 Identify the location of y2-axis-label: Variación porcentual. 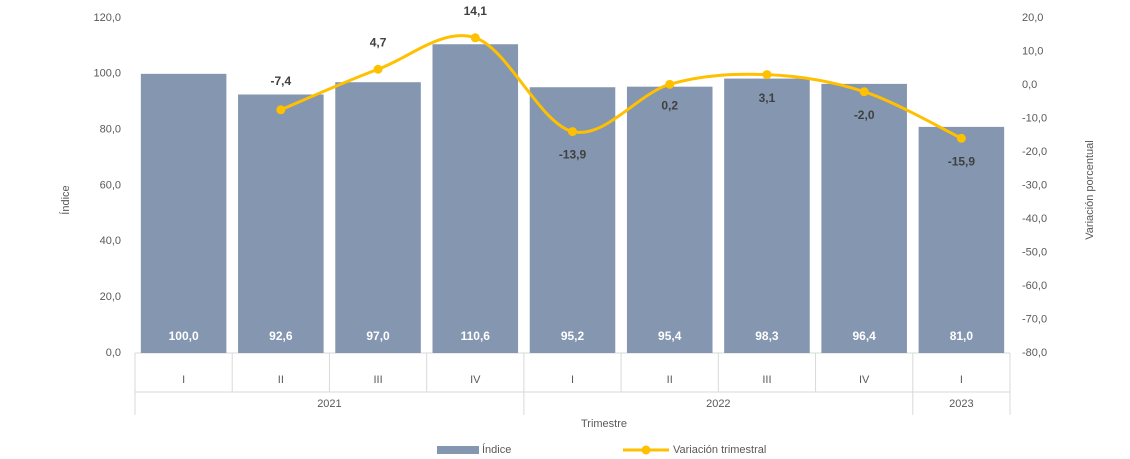
(1090, 189).